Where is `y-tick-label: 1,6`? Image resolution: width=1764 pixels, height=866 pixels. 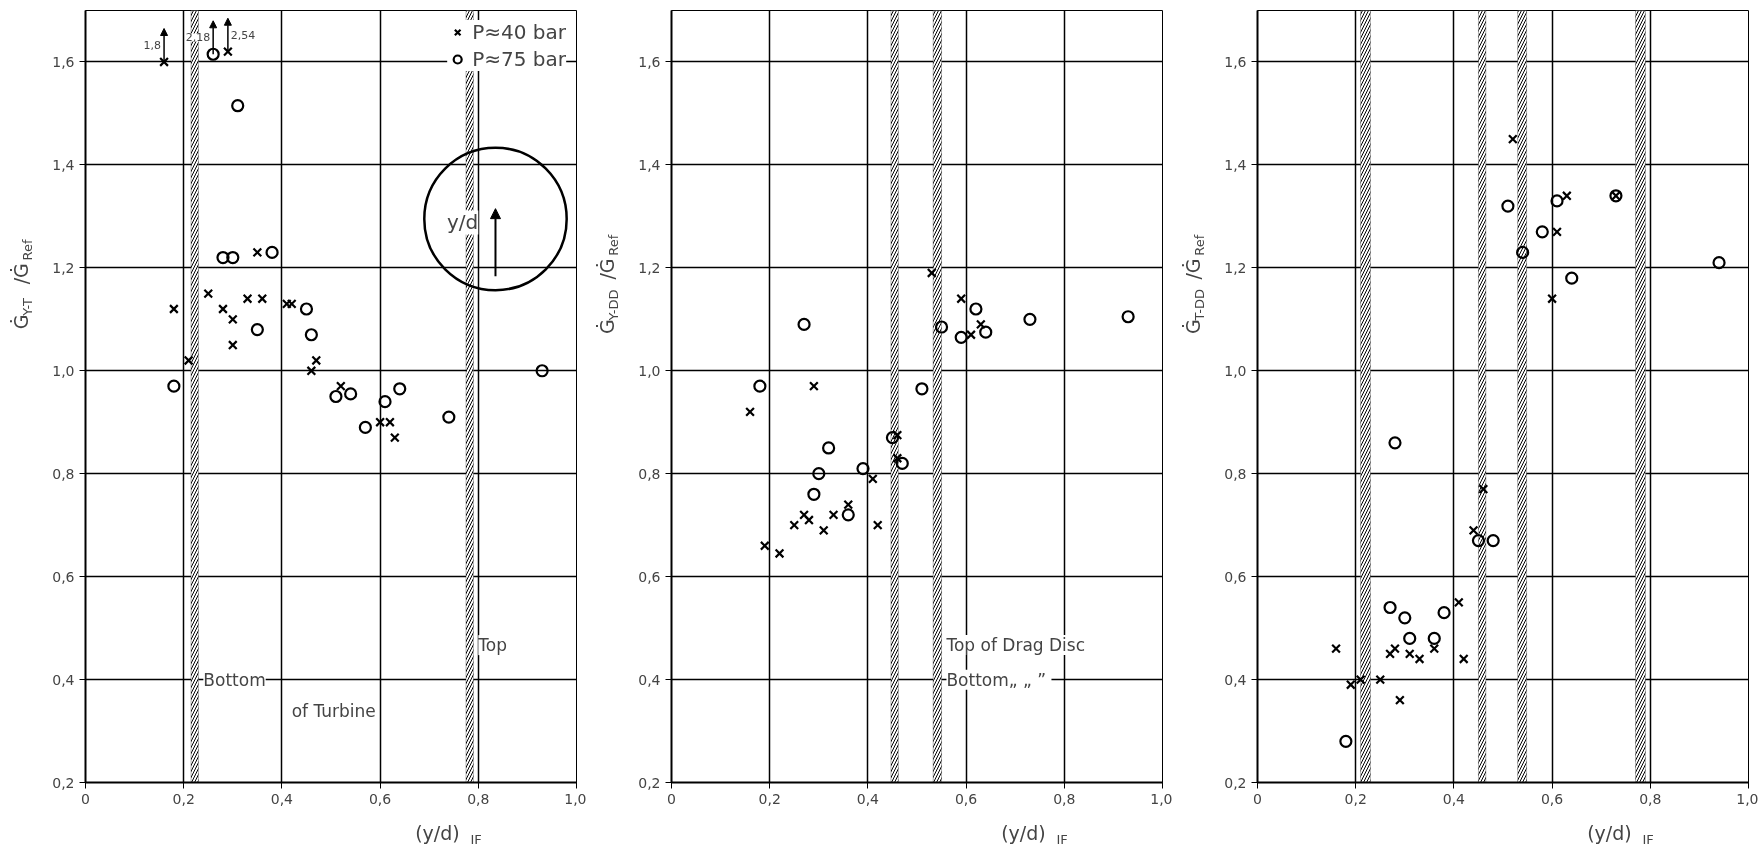 y-tick-label: 1,6 is located at coordinates (649, 61).